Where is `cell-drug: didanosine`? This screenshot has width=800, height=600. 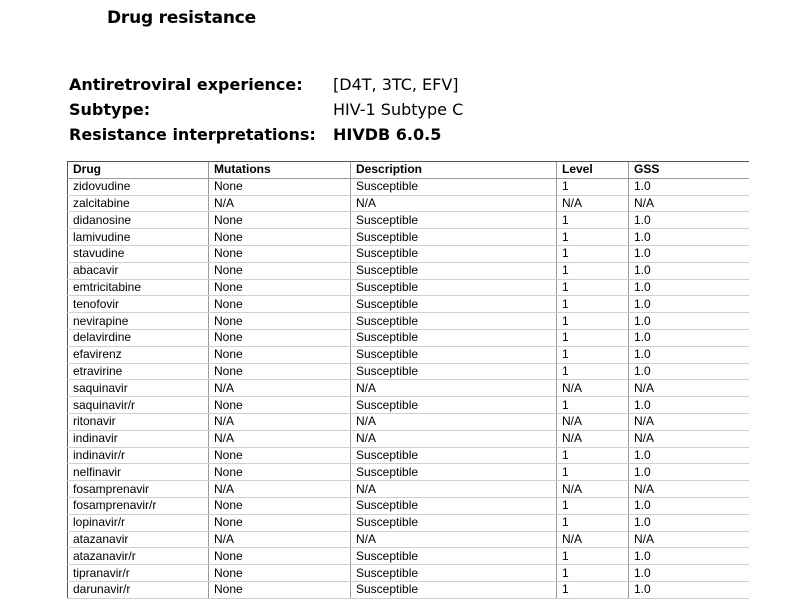 cell-drug: didanosine is located at coordinates (138, 220).